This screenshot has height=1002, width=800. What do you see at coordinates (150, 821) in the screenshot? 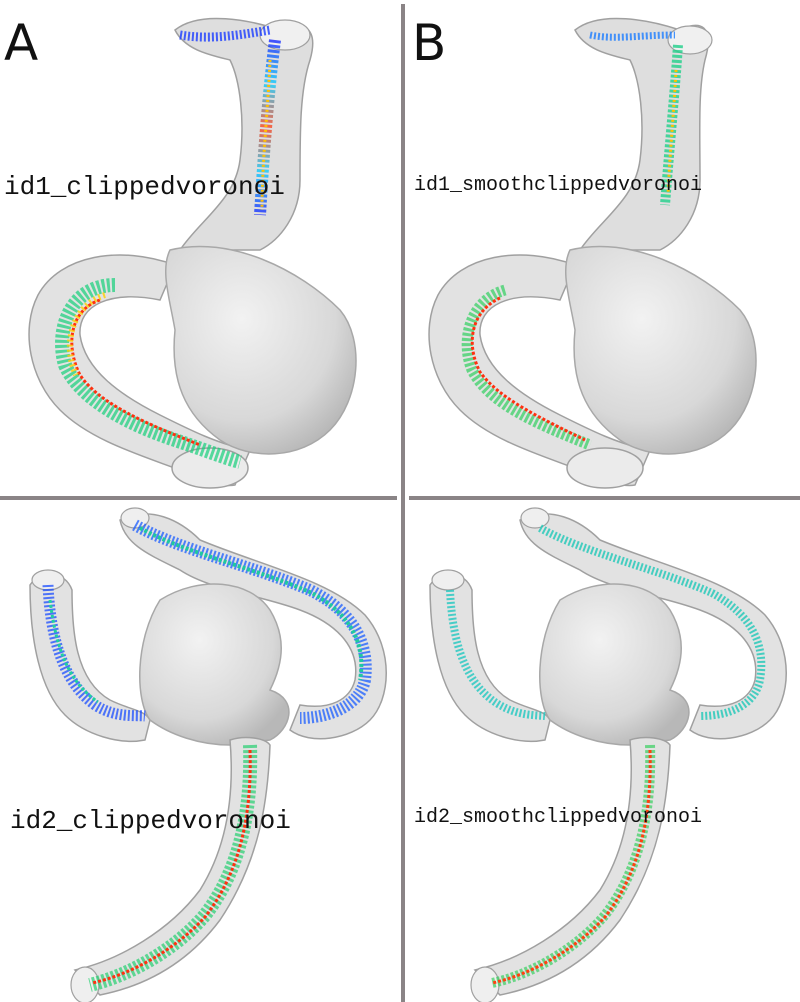
I see `caption-id2-clipped: id2_clippedvoronoi` at bounding box center [150, 821].